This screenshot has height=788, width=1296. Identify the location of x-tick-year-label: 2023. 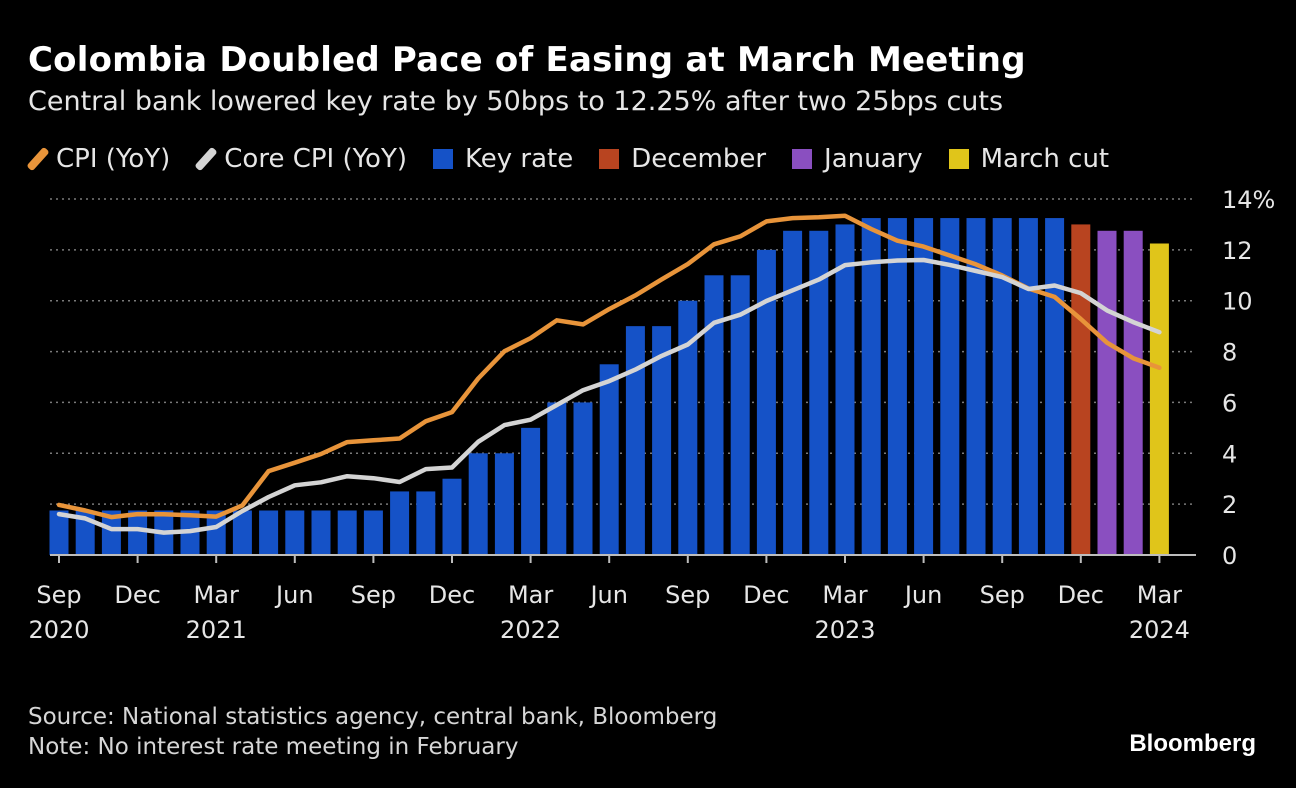
(844, 630).